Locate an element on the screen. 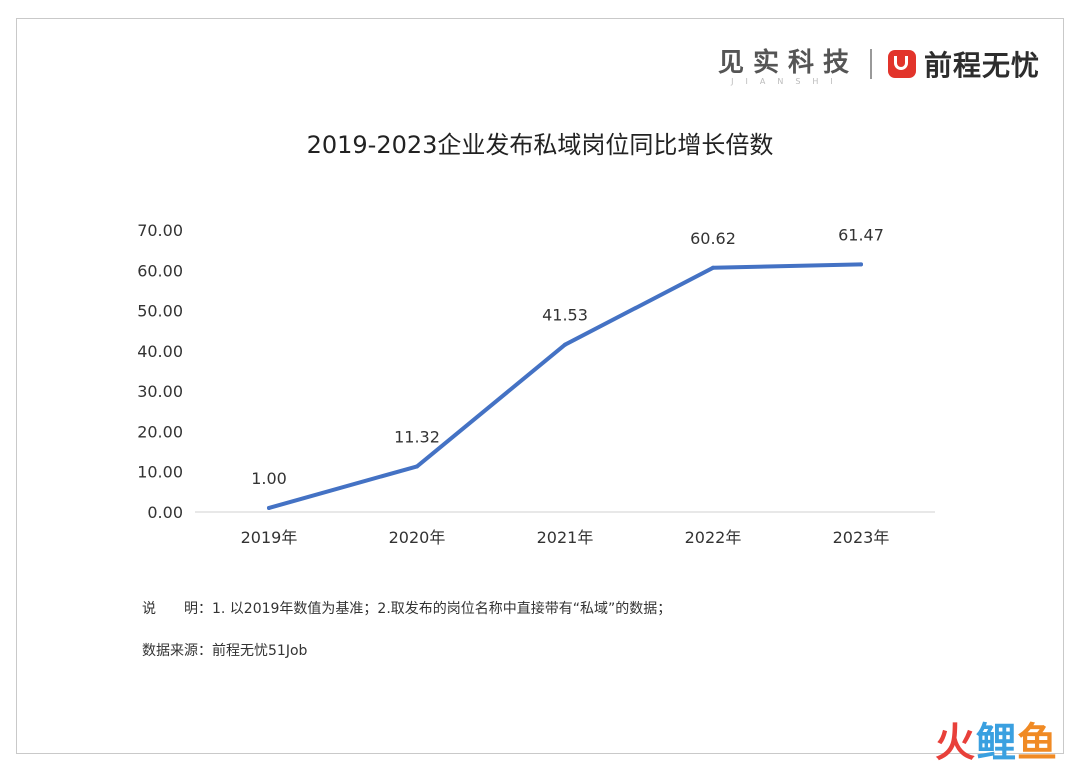  brand-divider is located at coordinates (870, 64).